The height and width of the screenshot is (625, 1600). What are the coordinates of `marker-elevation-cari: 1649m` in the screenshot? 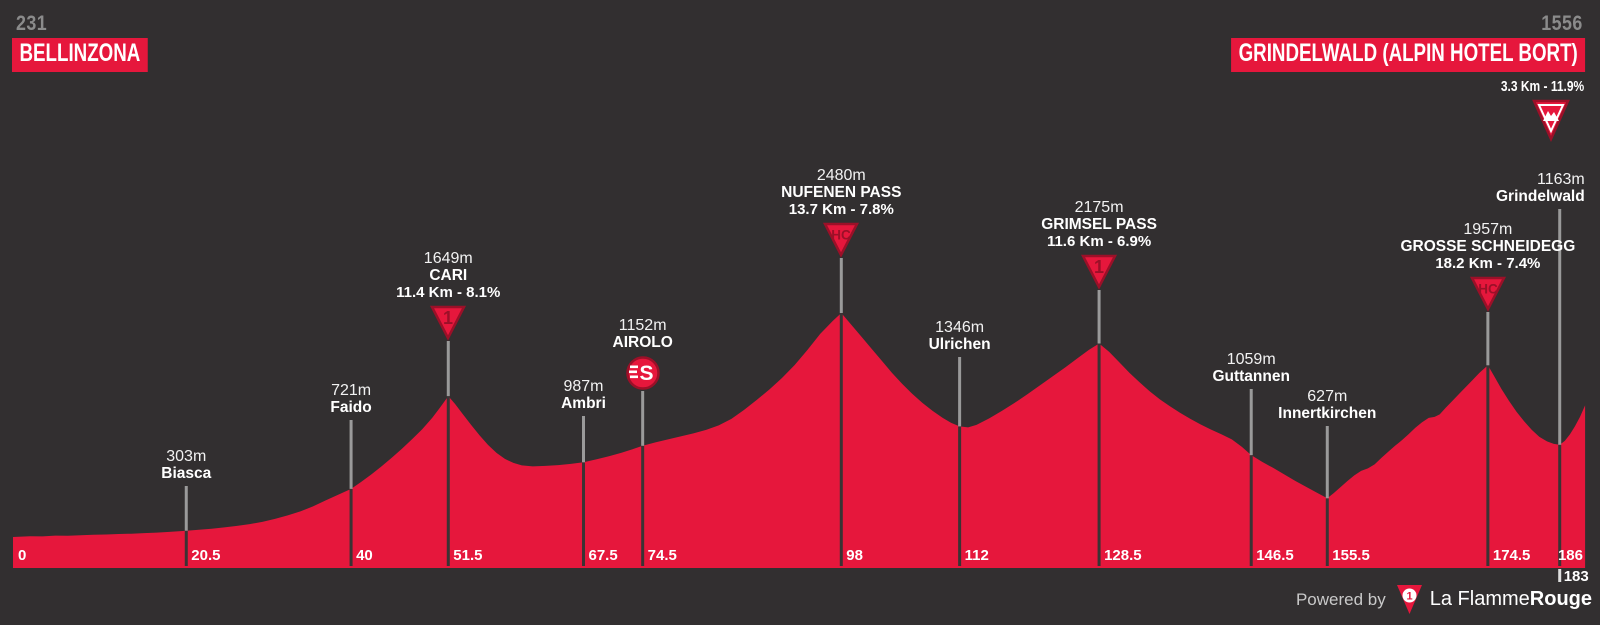 It's located at (448, 258).